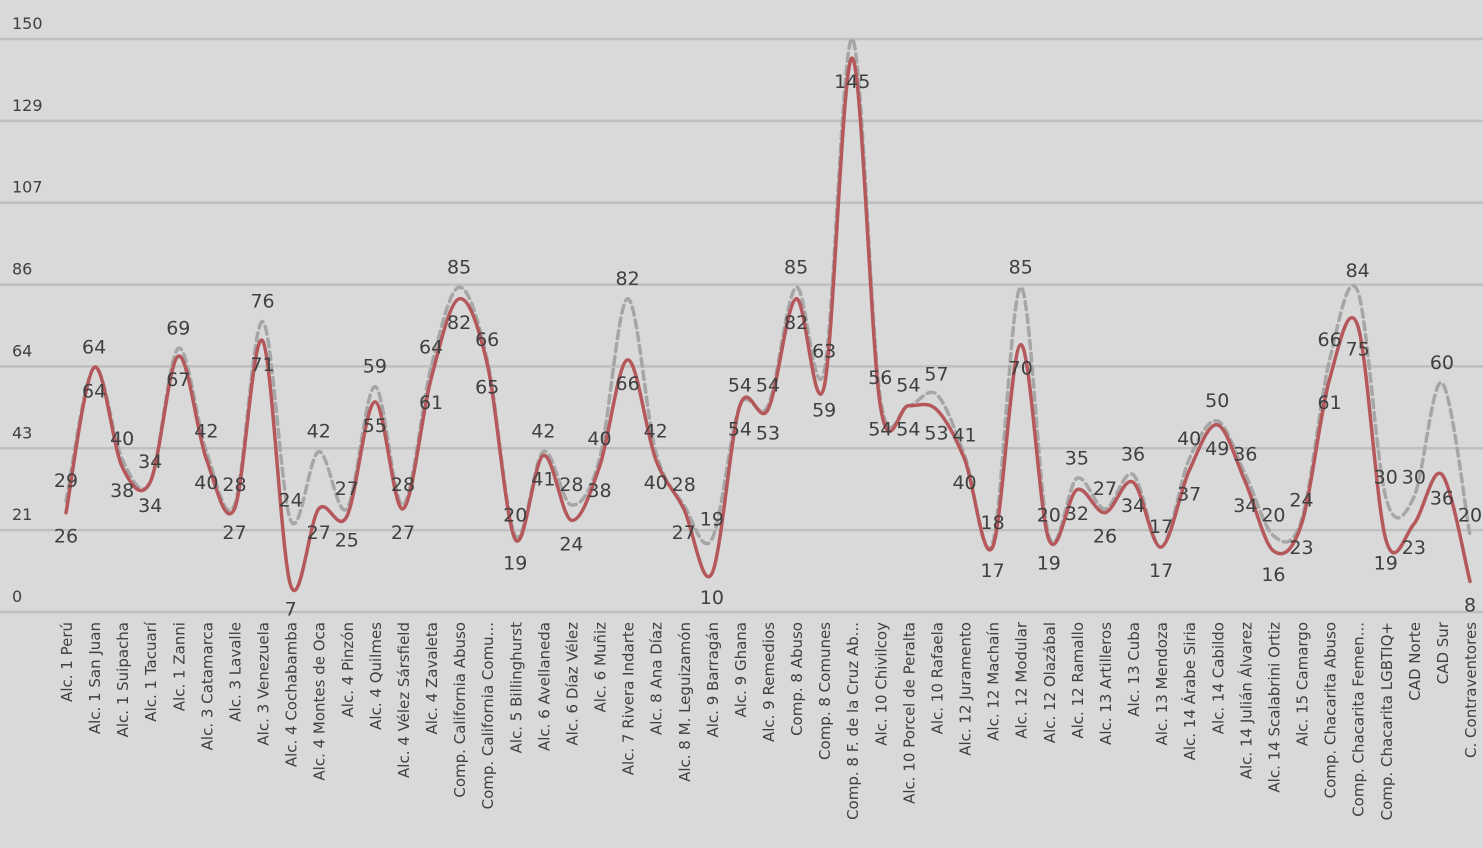 This screenshot has width=1483, height=848. I want to click on x-category-label: Alc. 14 Cabildo, so click(1218, 678).